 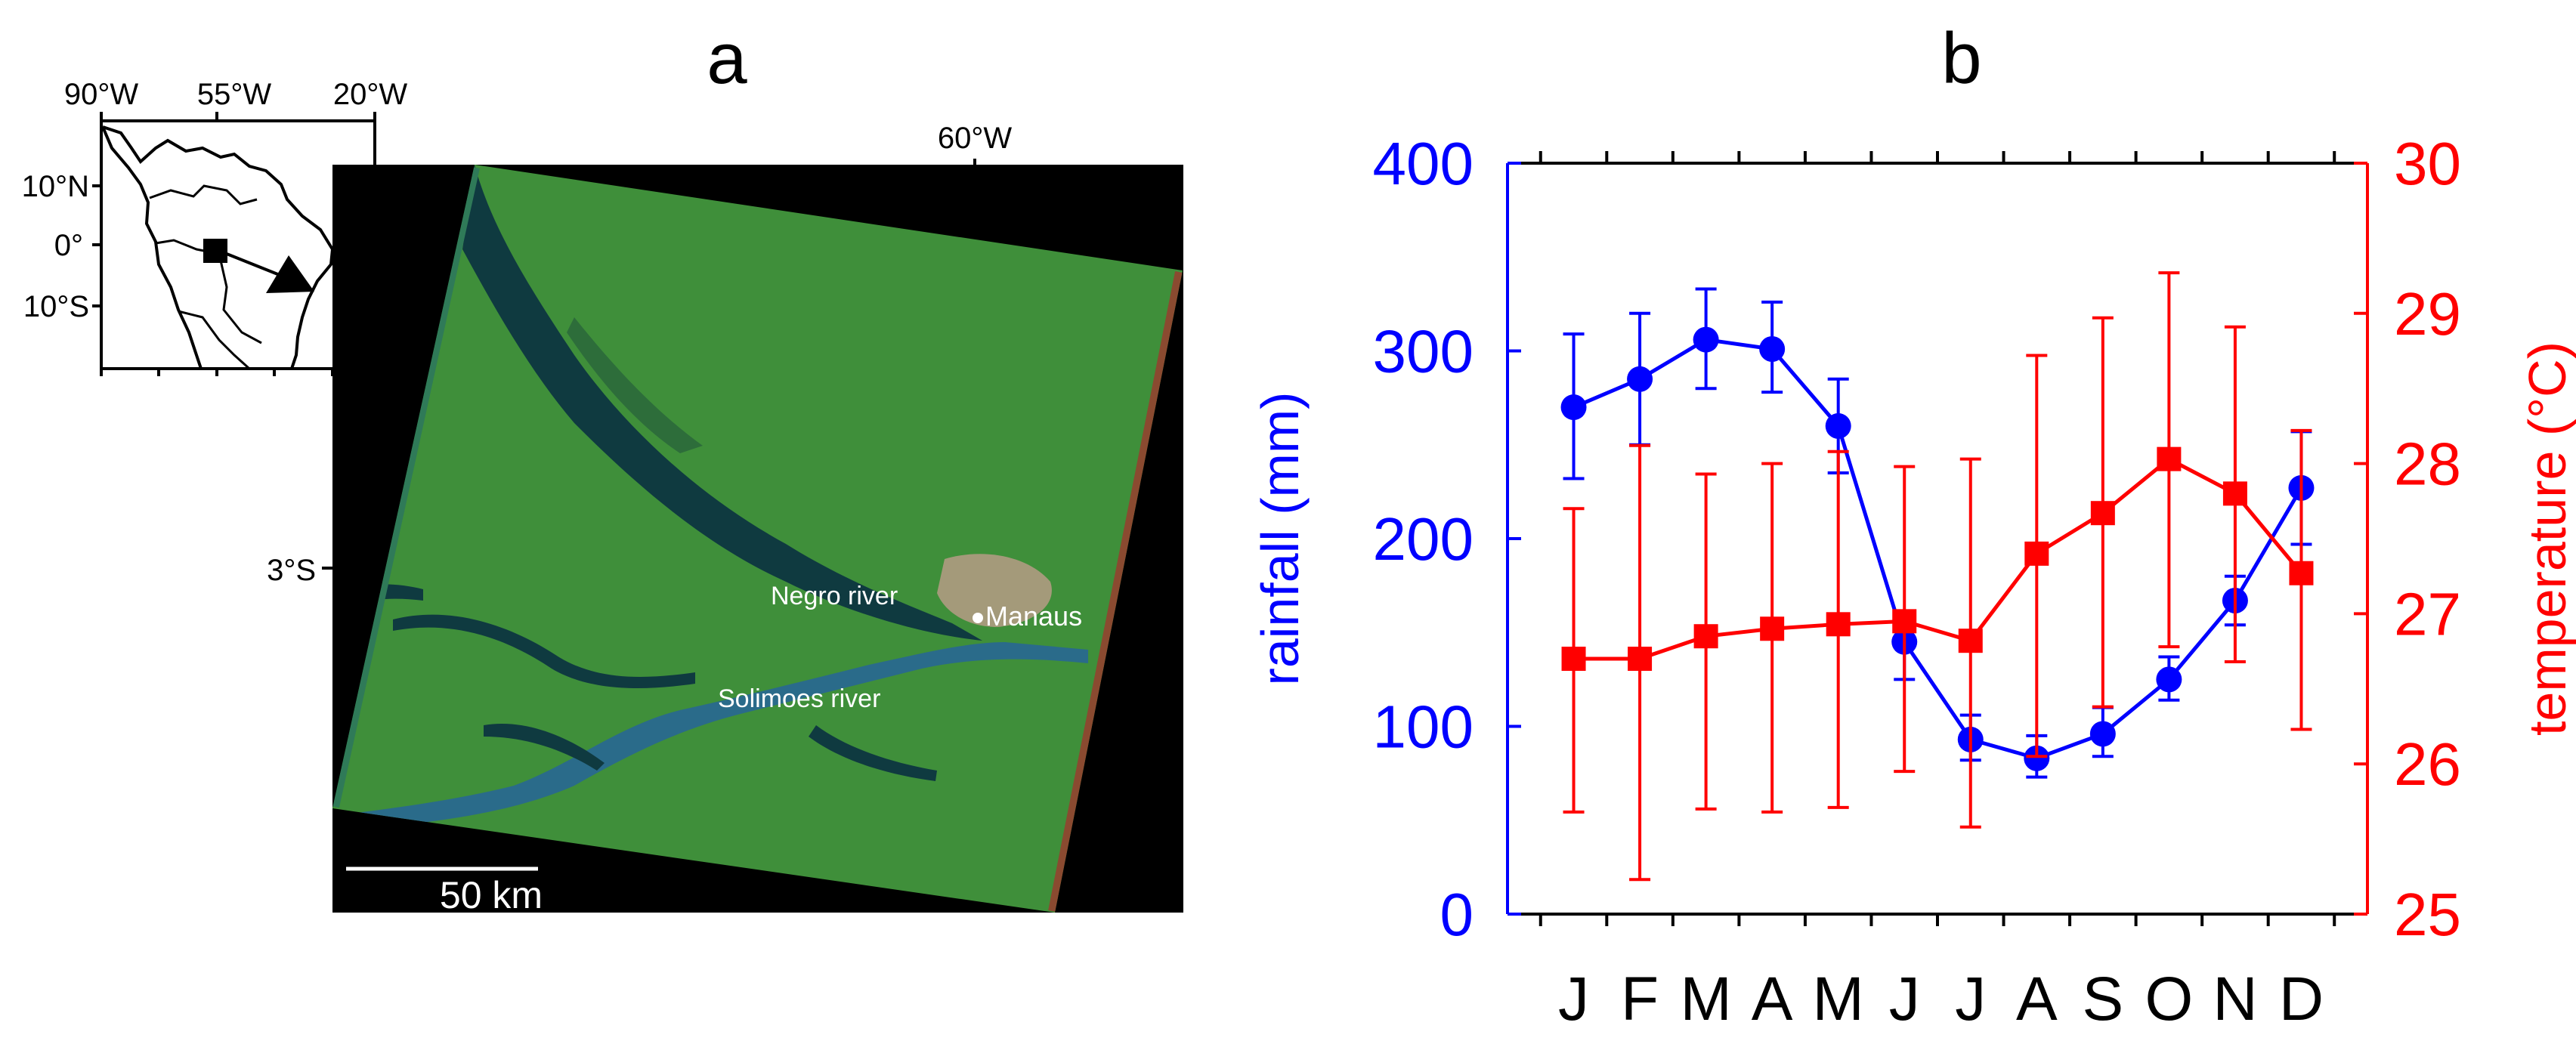 I want to click on right-y-tick-label: 25, so click(x=2427, y=915).